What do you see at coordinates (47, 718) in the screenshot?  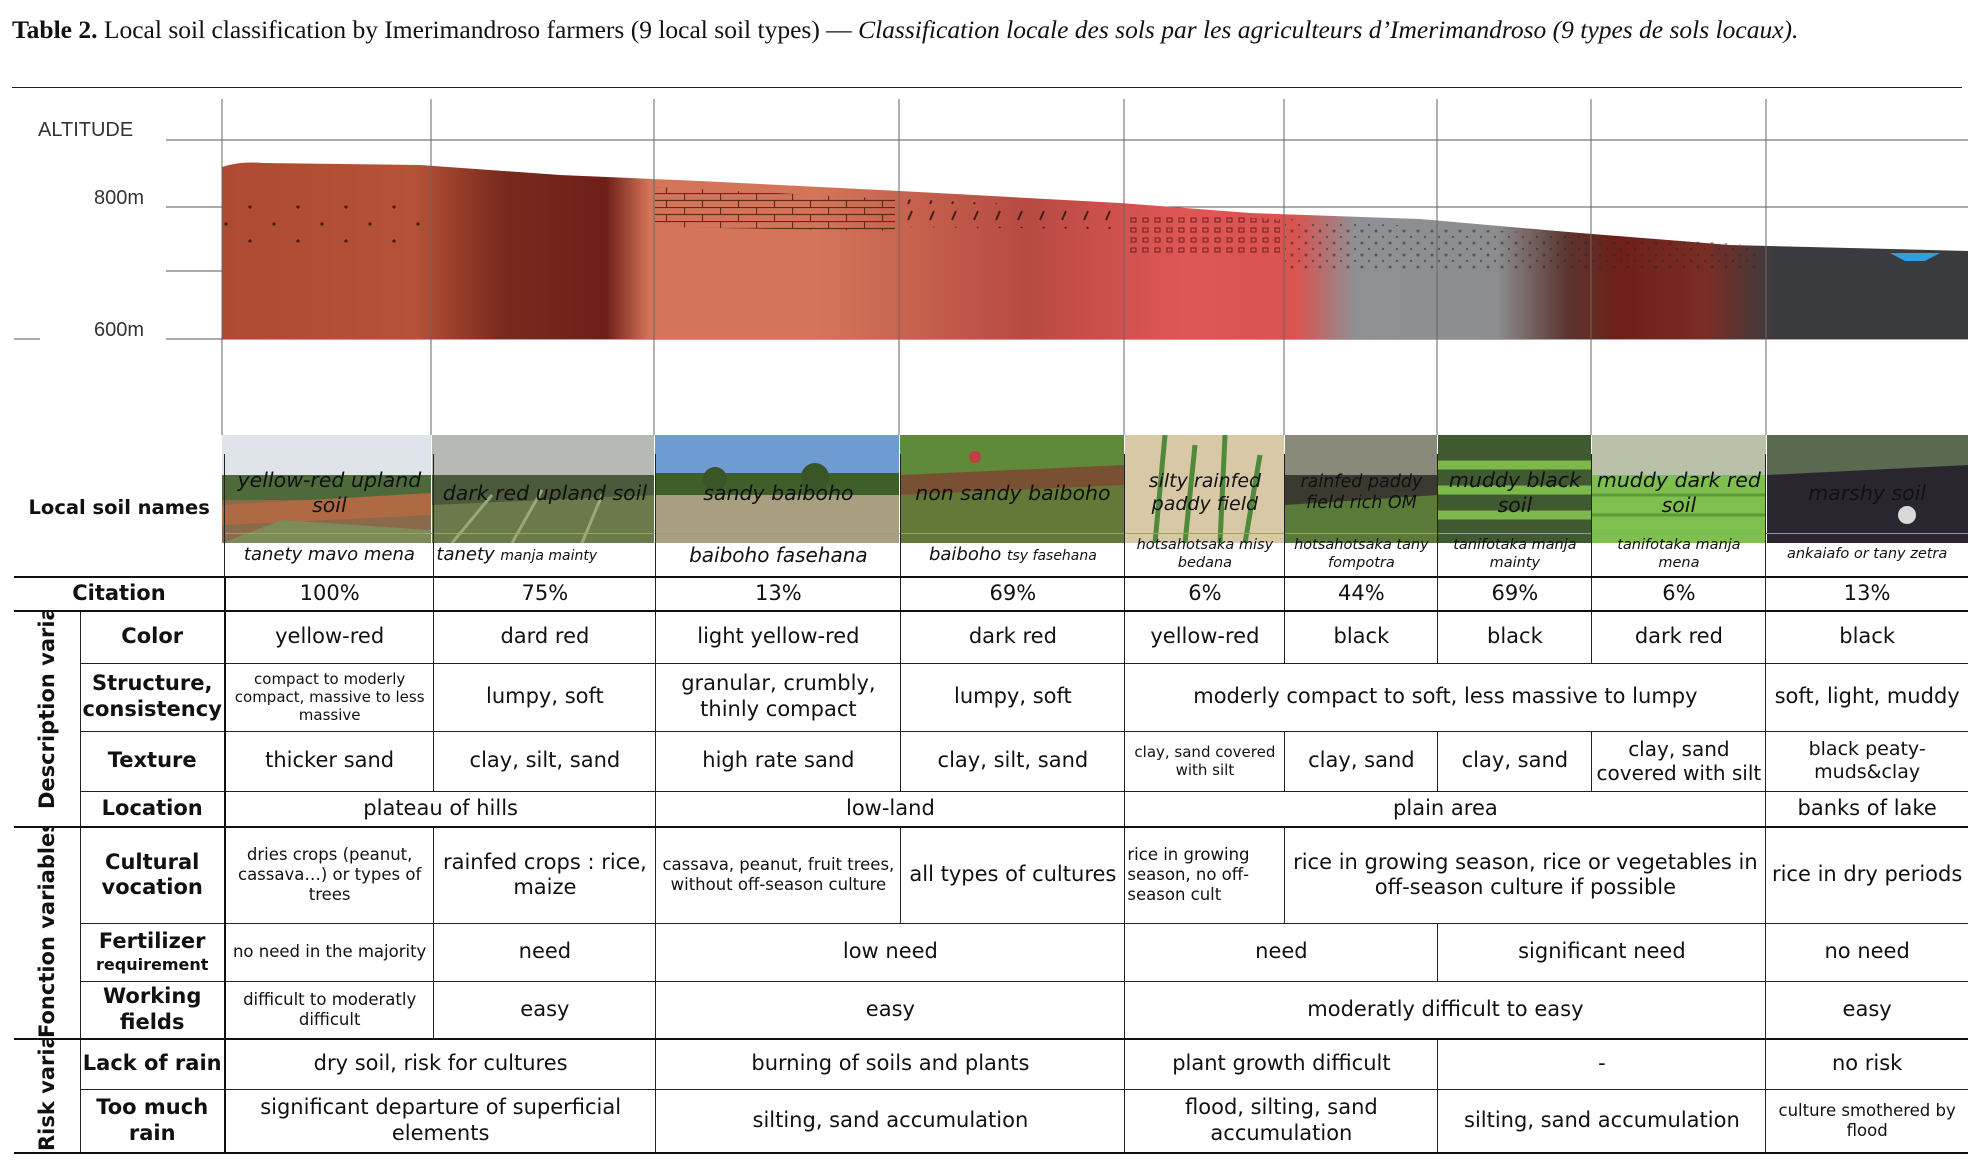 I see `group-description: Description variables` at bounding box center [47, 718].